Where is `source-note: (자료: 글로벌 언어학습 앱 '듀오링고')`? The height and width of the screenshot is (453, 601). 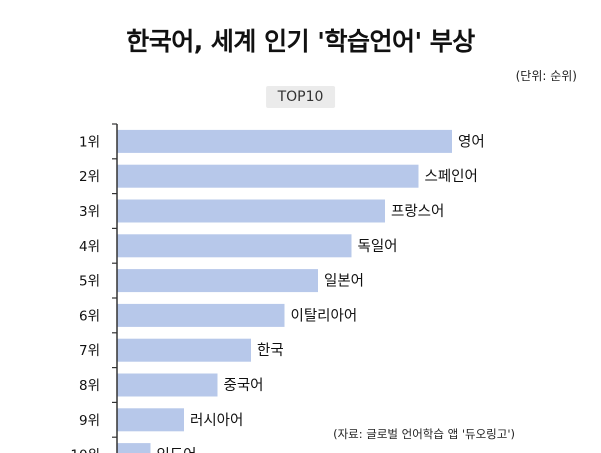
source-note: (자료: 글로벌 언어학습 앱 '듀오링고') is located at coordinates (424, 434).